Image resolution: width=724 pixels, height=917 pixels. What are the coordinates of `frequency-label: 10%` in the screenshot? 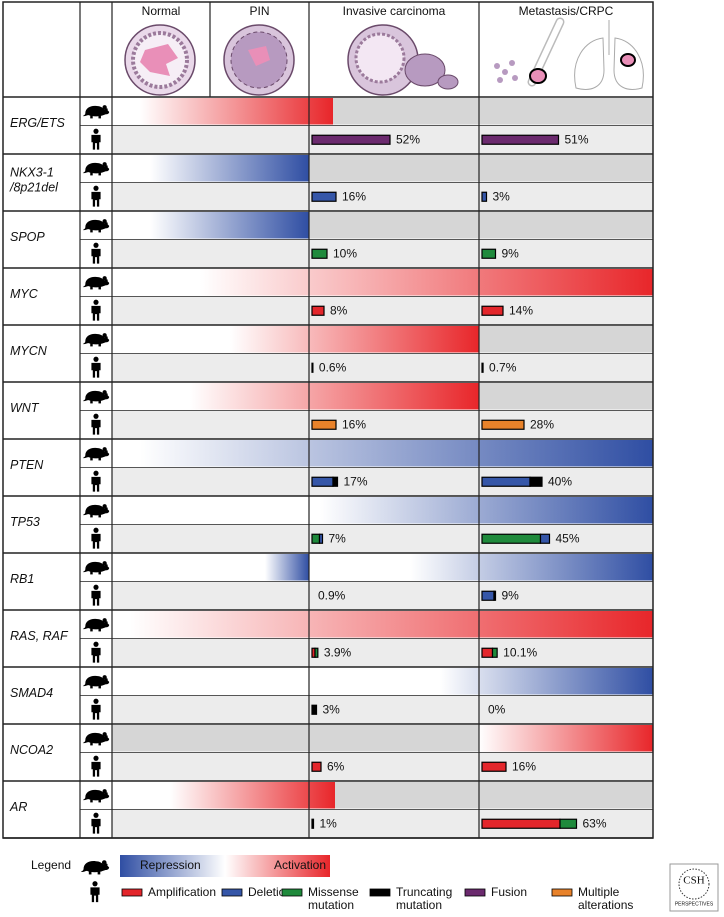 It's located at (345, 253).